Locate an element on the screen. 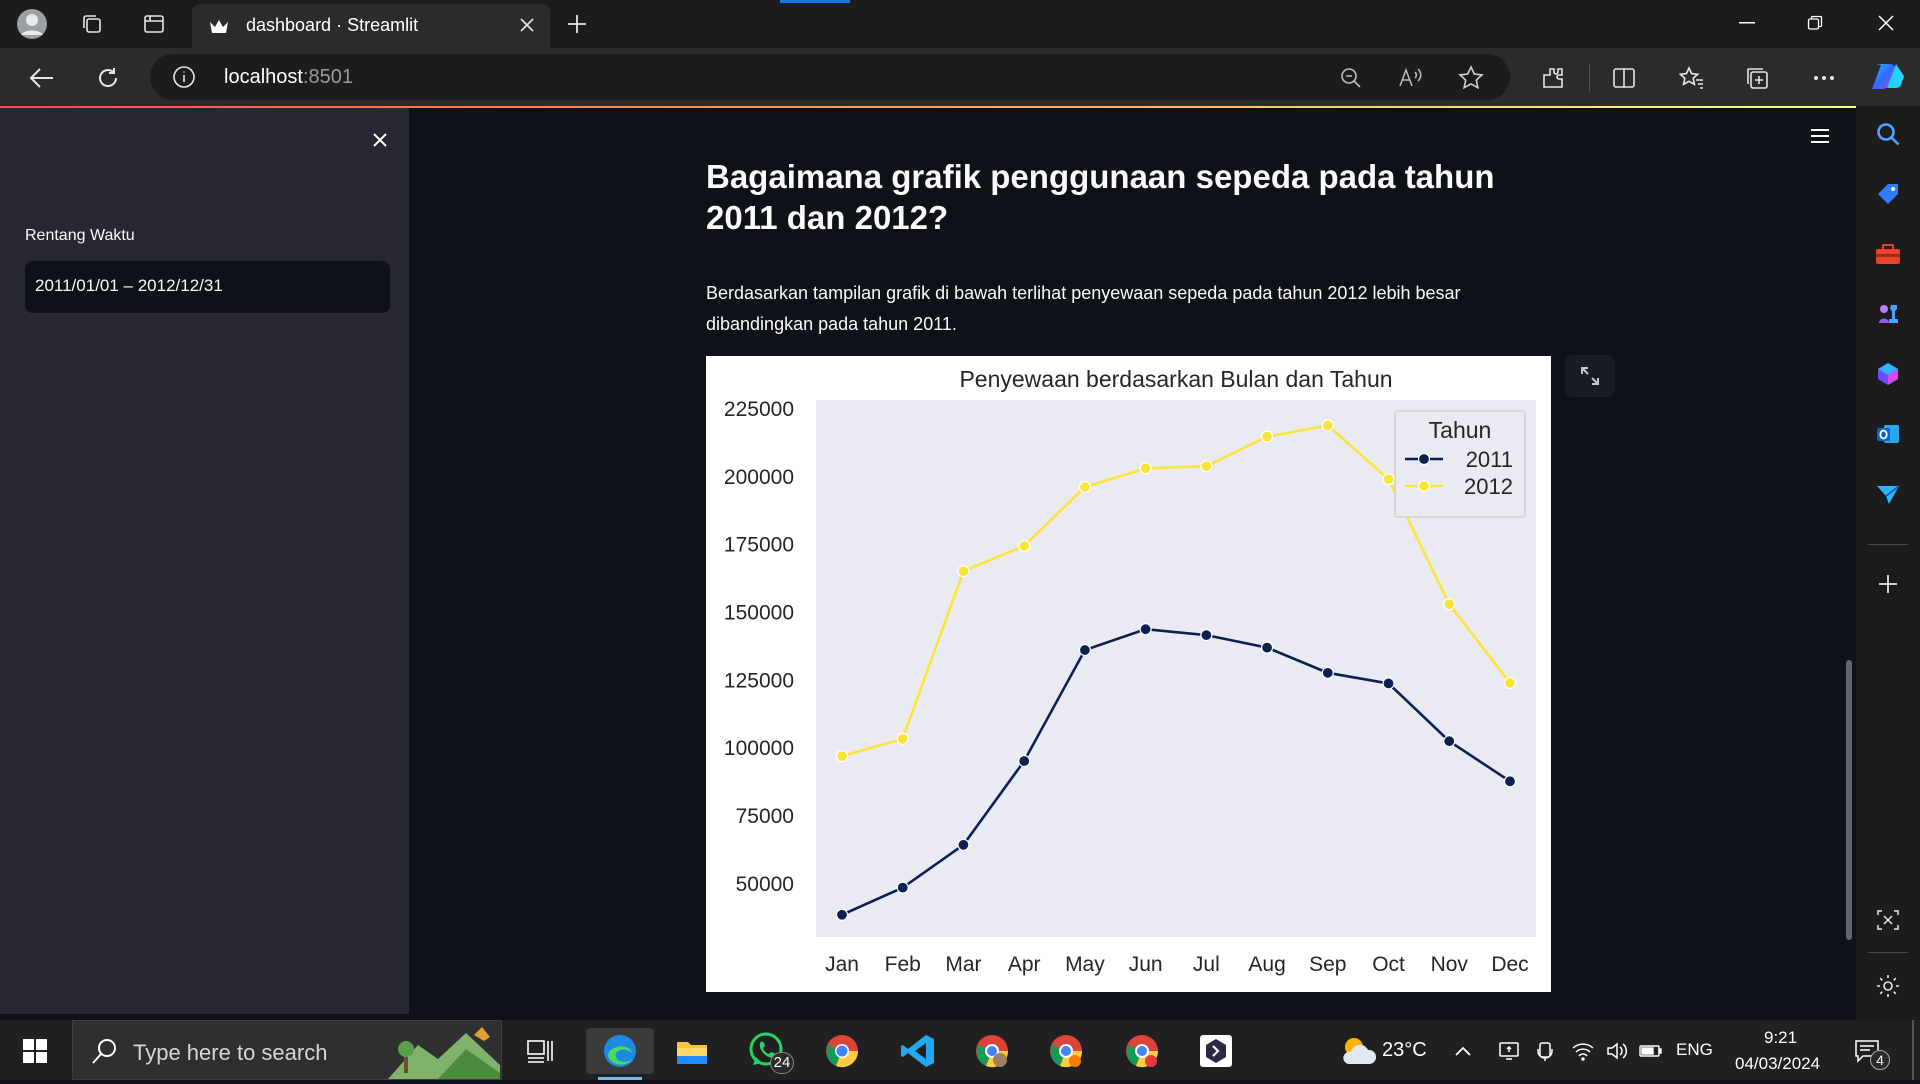 This screenshot has height=1084, width=1920. show-desktop-edge is located at coordinates (1913, 1050).